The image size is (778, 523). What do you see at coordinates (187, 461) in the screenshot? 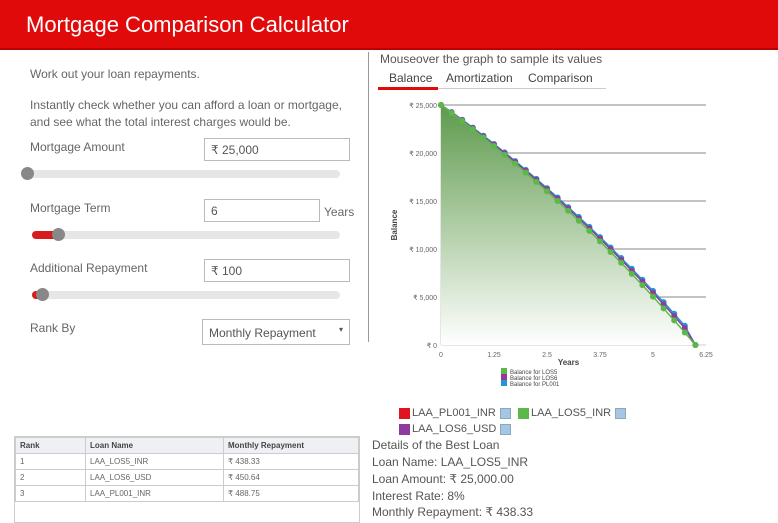
I see `table-row: 1 LAA_LOS5_INR ₹ 438.33` at bounding box center [187, 461].